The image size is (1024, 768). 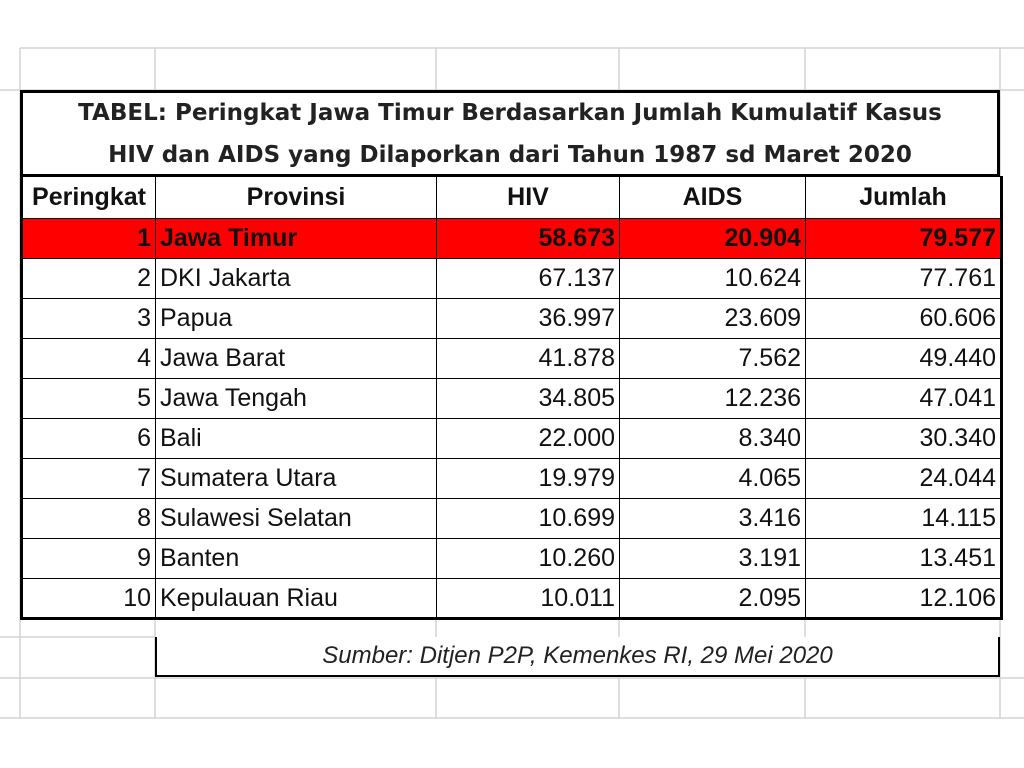 I want to click on province-cell: Banten, so click(x=296, y=558).